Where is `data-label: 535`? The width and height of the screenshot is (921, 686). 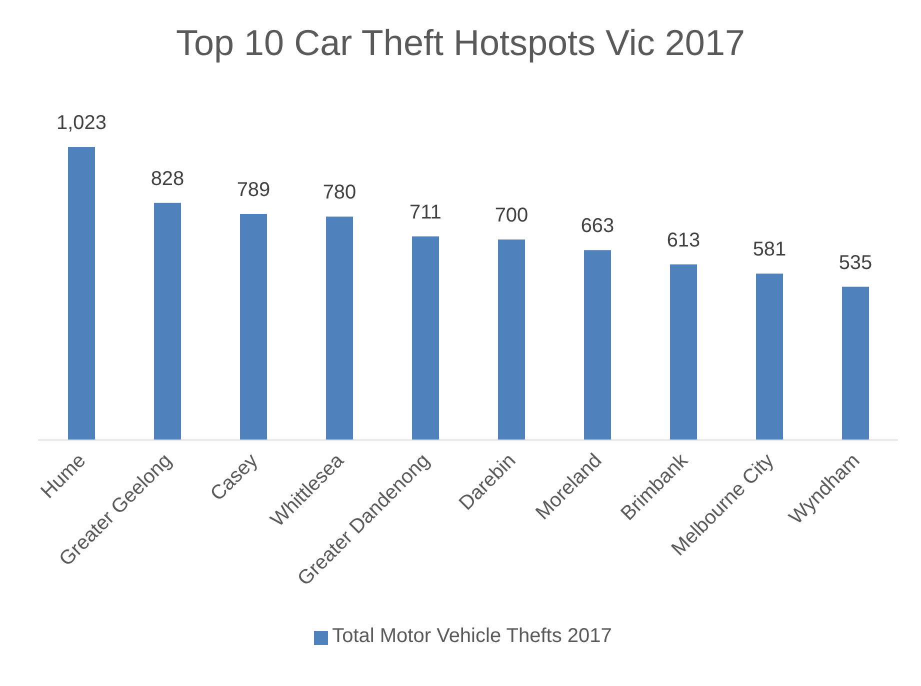 data-label: 535 is located at coordinates (855, 263).